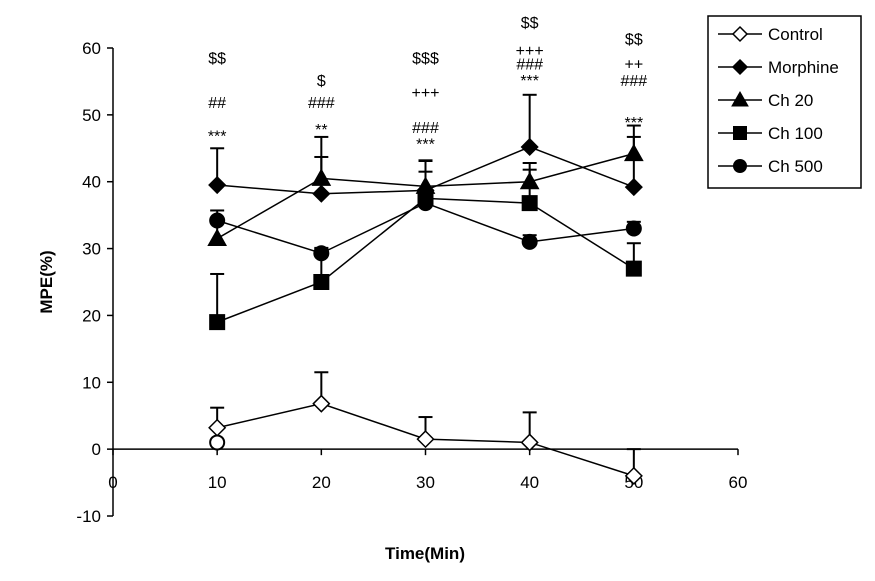 The image size is (875, 581). What do you see at coordinates (321, 130) in the screenshot?
I see `significance-label: **` at bounding box center [321, 130].